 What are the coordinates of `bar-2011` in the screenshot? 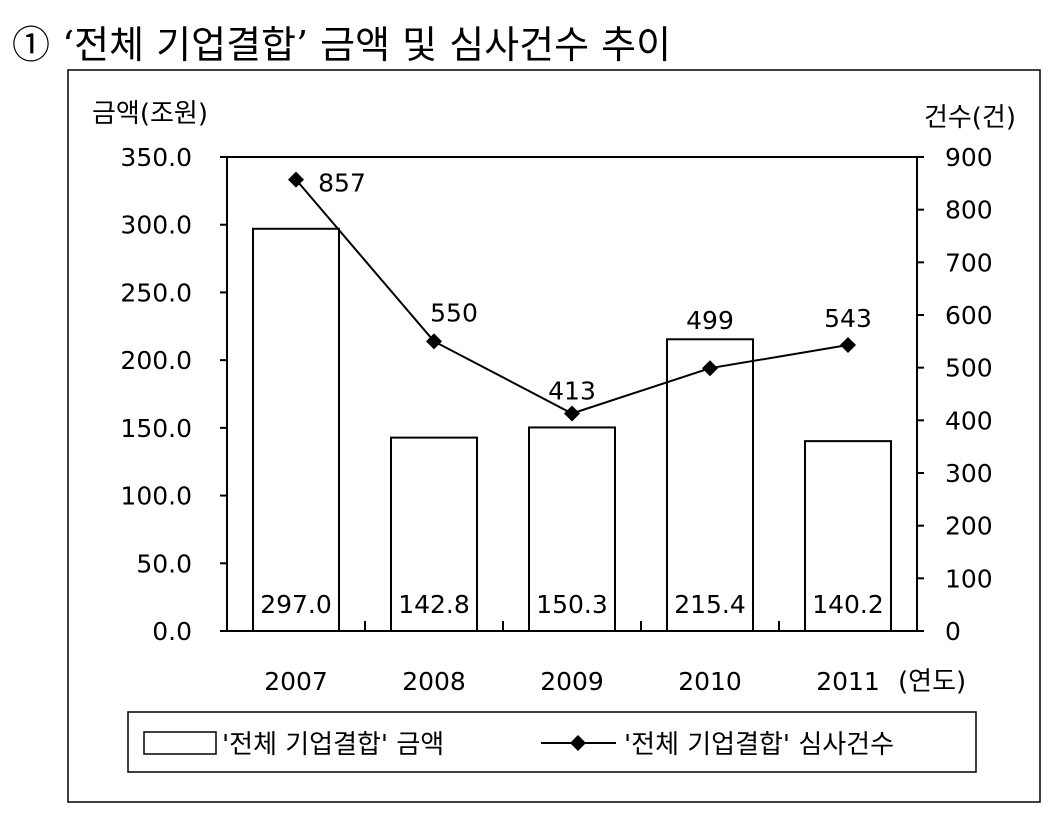 It's located at (848, 536).